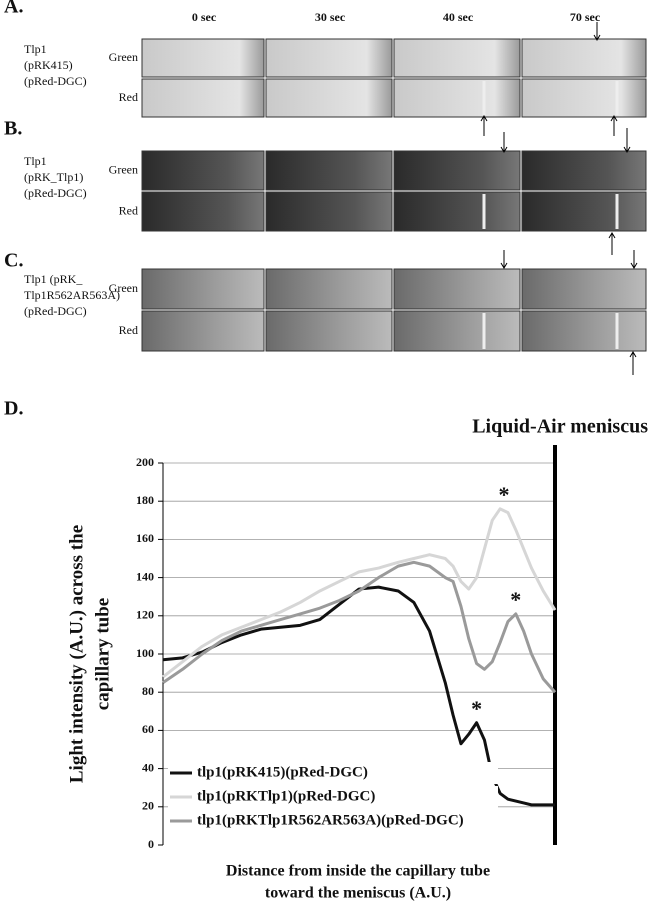 This screenshot has height=910, width=650. Describe the element at coordinates (53, 279) in the screenshot. I see `sample-label: Tlp1 (pRK_` at that location.